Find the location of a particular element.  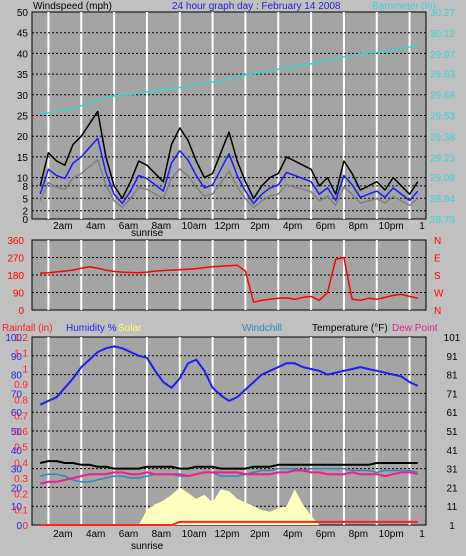

rainfall-axis-tick: 0.5 is located at coordinates (21, 448).